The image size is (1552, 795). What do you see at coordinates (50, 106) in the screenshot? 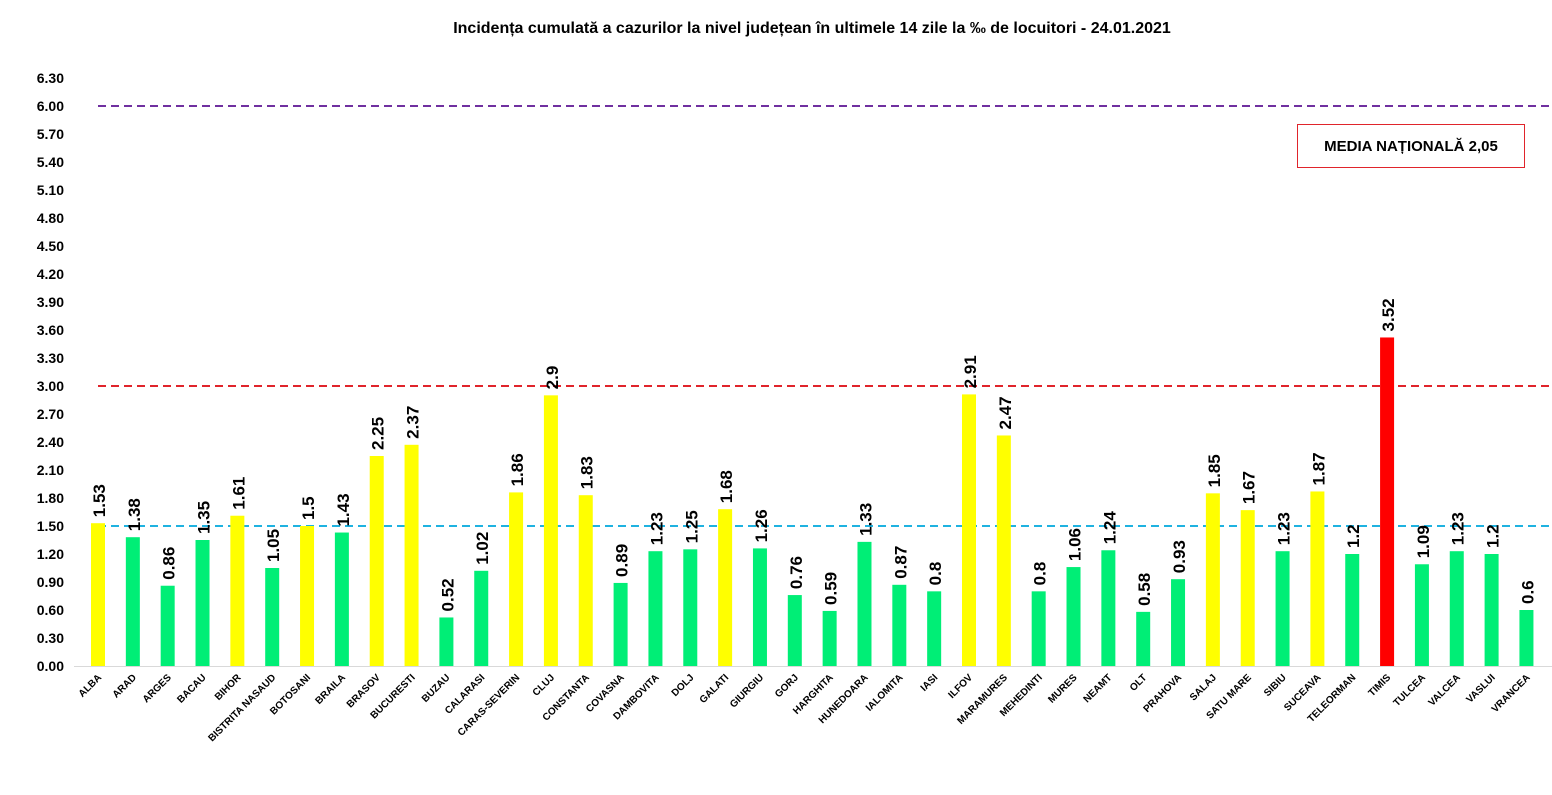
I see `y-tick-label: 6.00` at bounding box center [50, 106].